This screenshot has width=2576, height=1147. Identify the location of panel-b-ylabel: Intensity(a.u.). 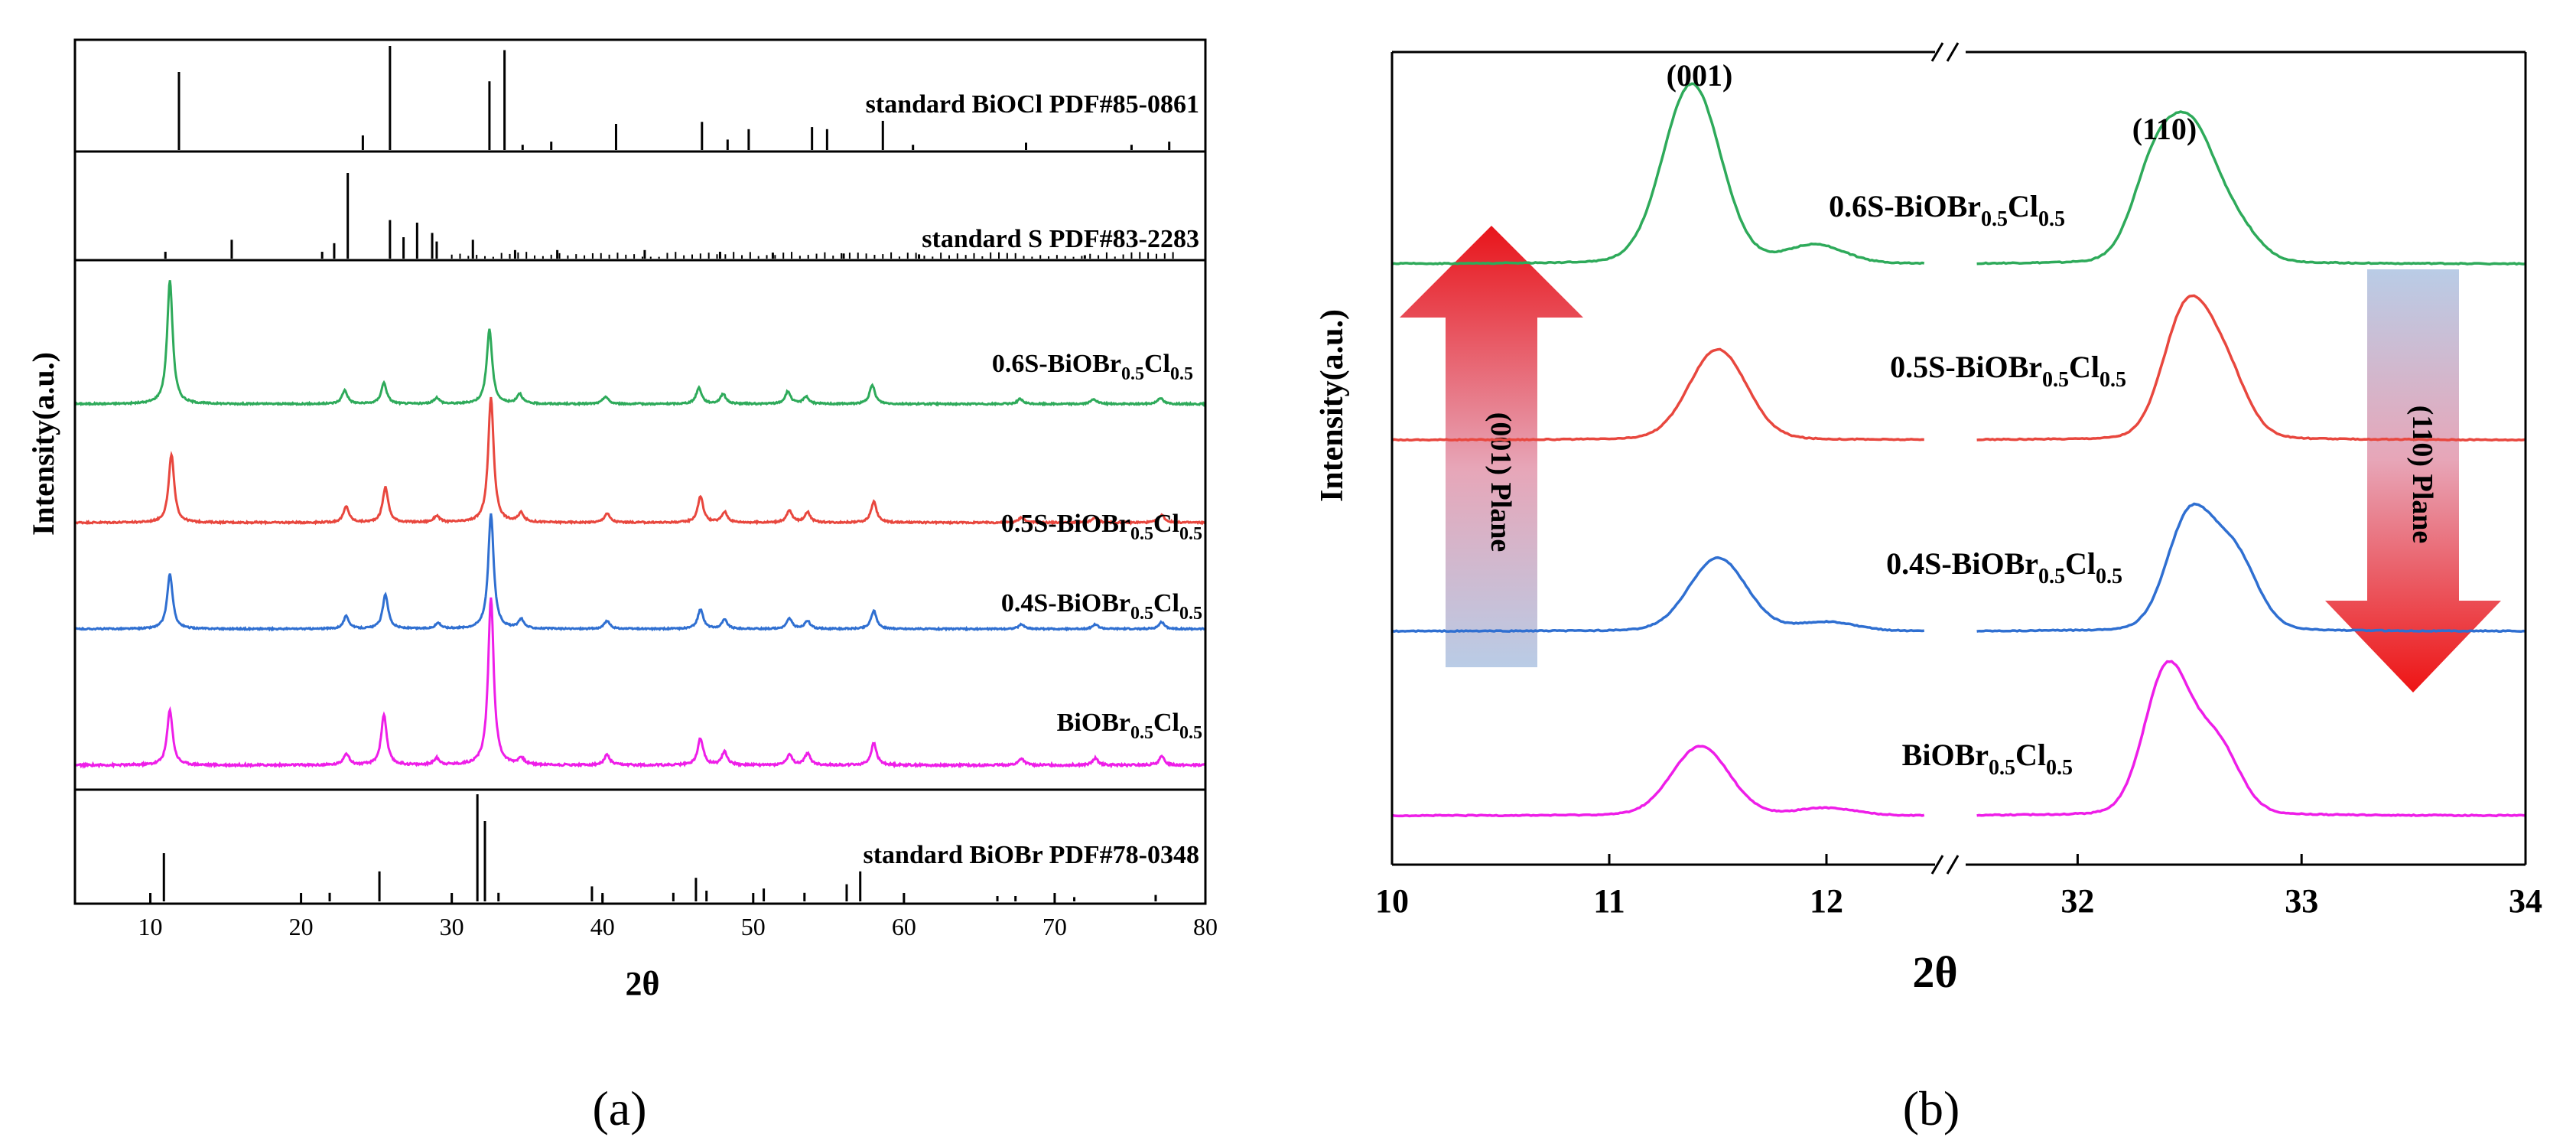
(1332, 405).